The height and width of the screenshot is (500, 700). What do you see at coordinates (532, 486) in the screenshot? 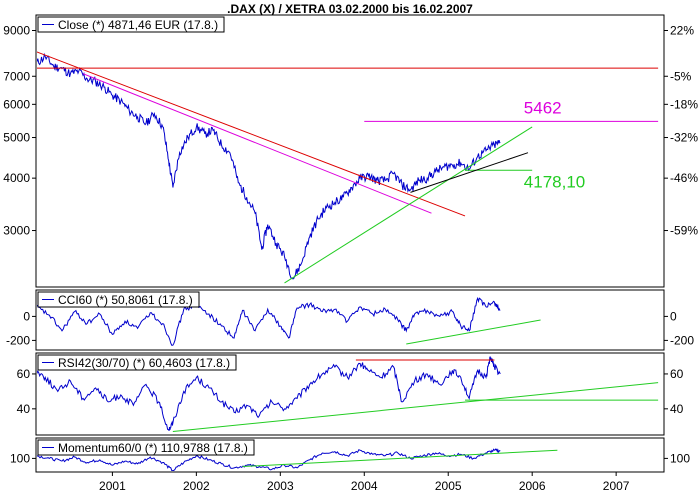
I see `x-tick-label: 2006` at bounding box center [532, 486].